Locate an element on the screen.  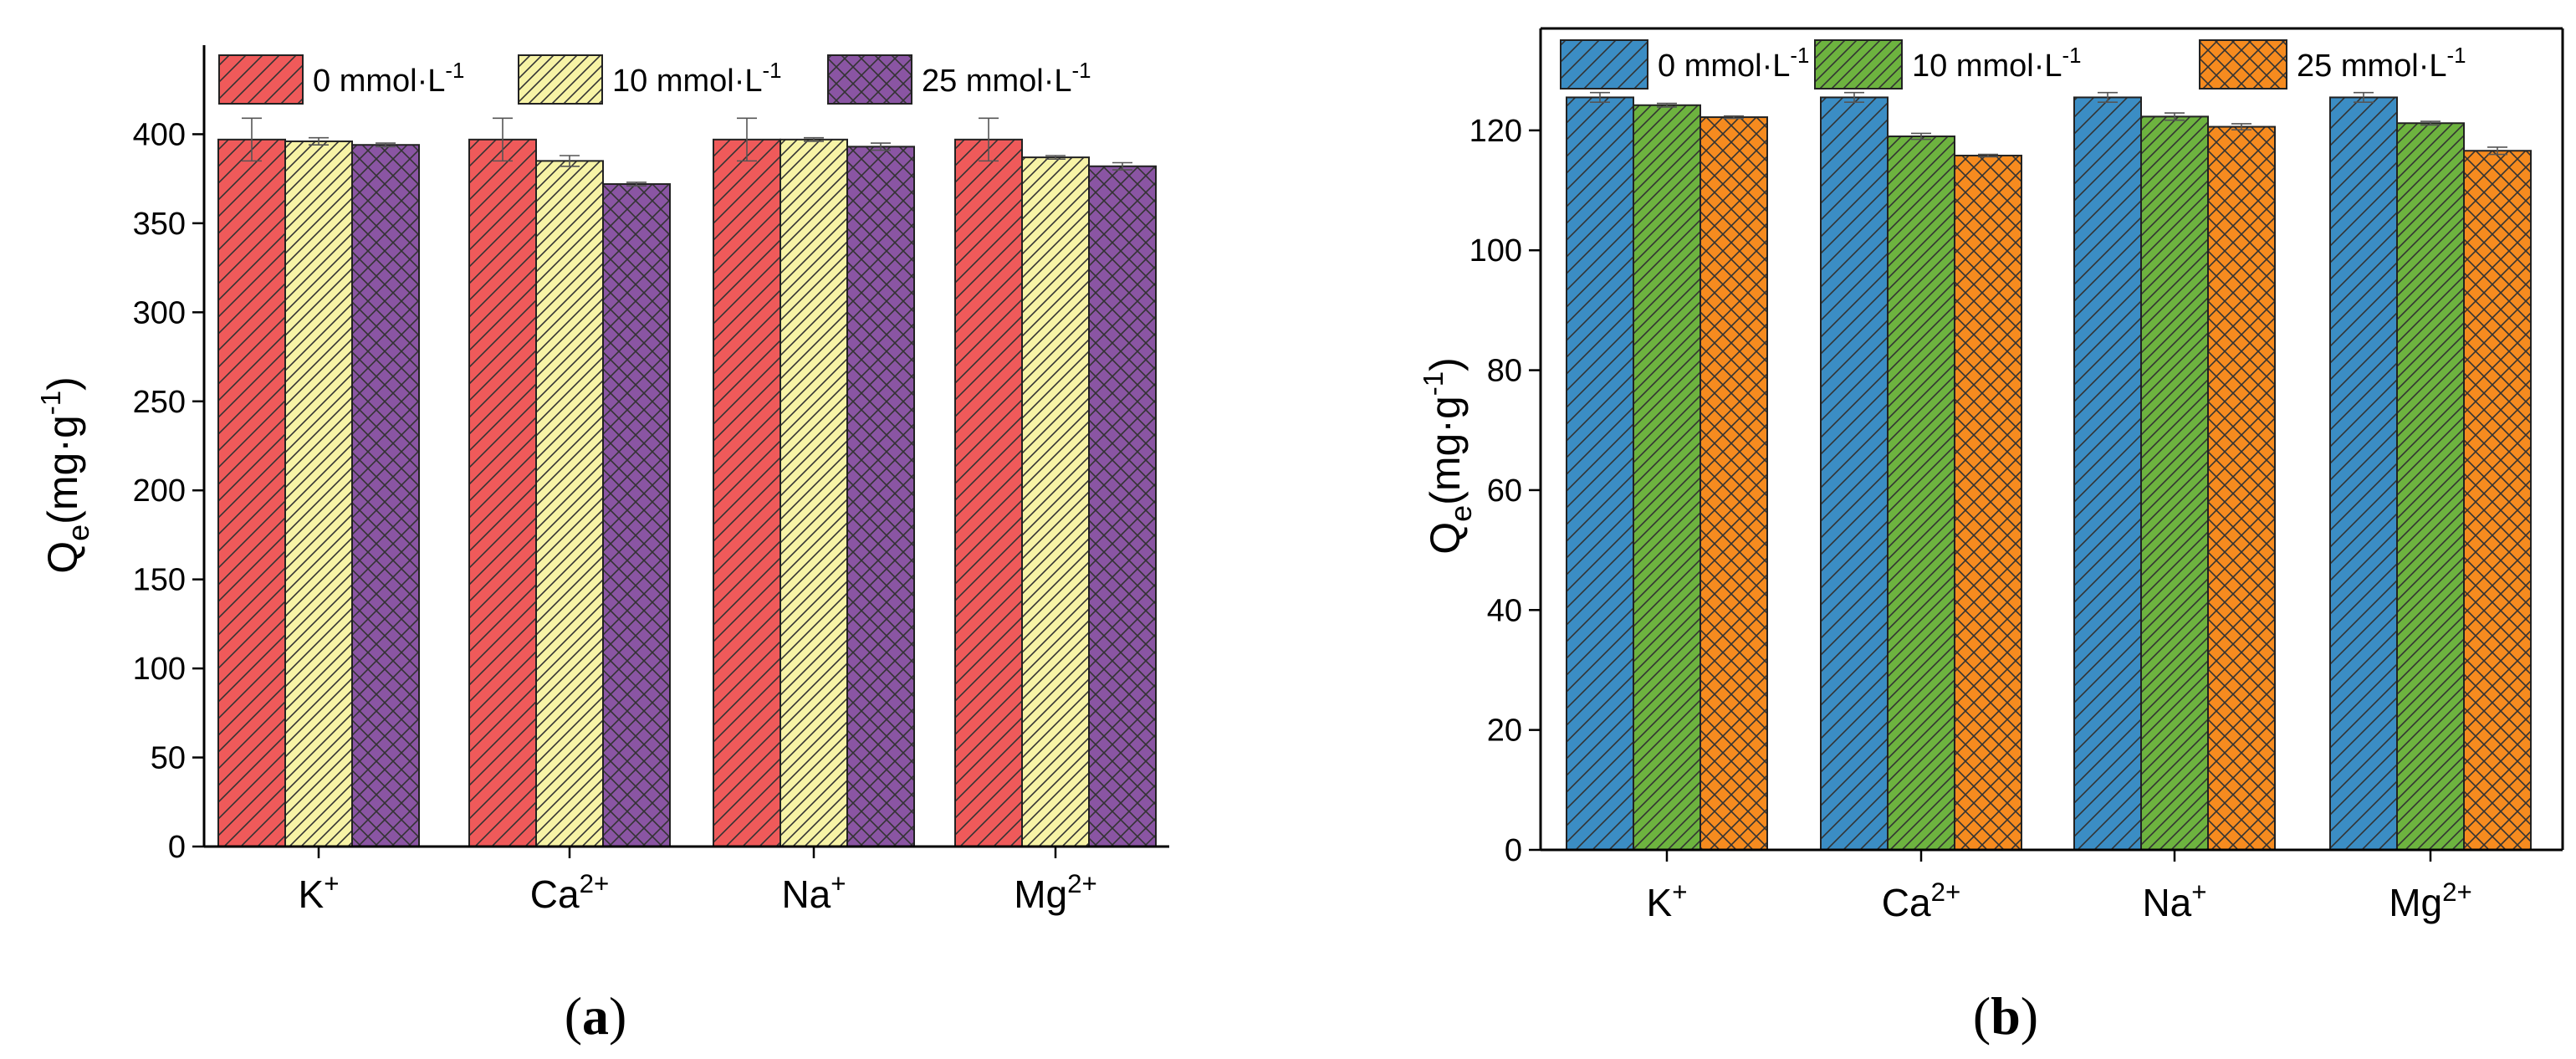
y-tick-label: 250 is located at coordinates (159, 402).